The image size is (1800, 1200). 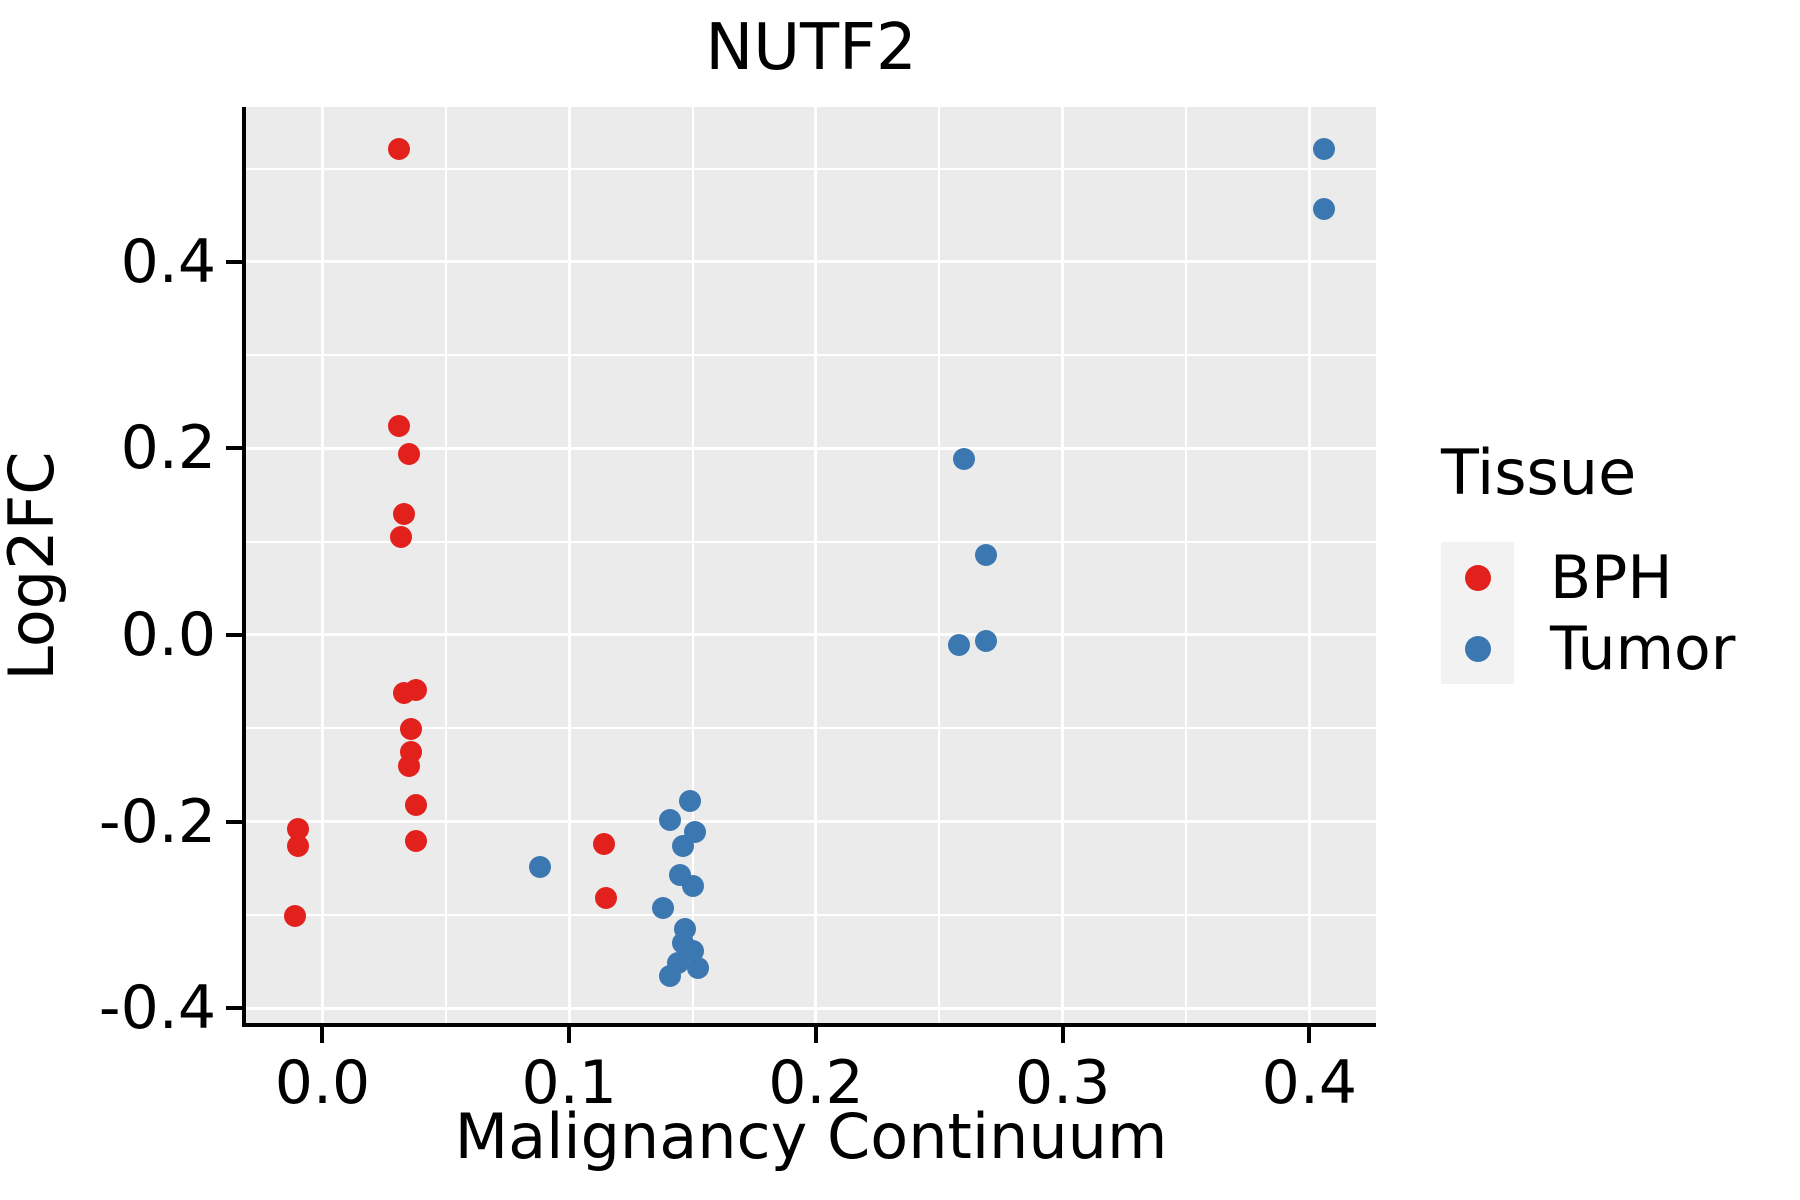 I want to click on x-axis-title: Malignancy Continuum, so click(x=811, y=1136).